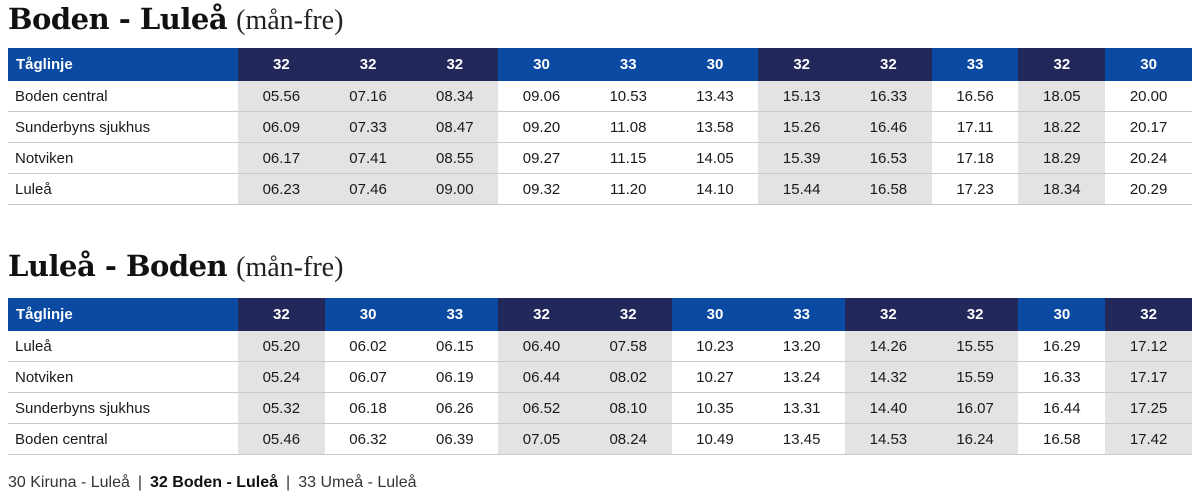 Image resolution: width=1200 pixels, height=500 pixels. What do you see at coordinates (368, 189) in the screenshot?
I see `time-cell: 07.46` at bounding box center [368, 189].